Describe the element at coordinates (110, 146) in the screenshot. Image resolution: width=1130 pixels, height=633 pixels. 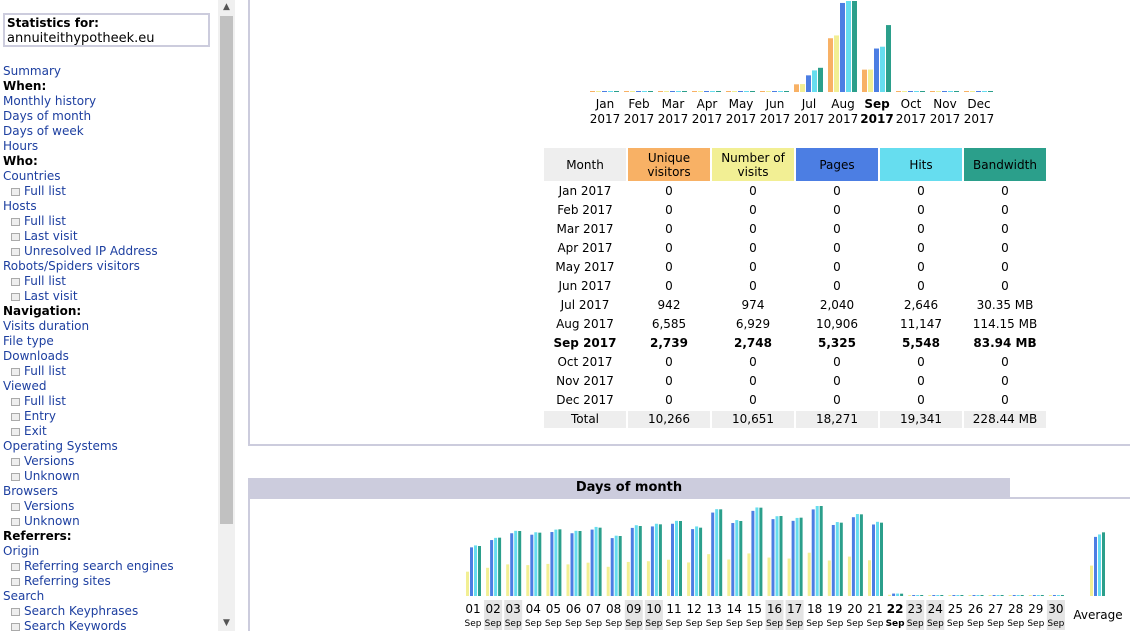
I see `sidebar-item-hours: Hours` at that location.